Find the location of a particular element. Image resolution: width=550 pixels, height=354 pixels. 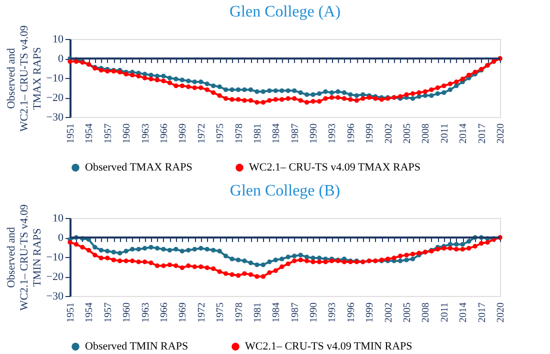

legend-label: WC2.1– CRU-TS v4.09 TMAX RAPS is located at coordinates (335, 168).